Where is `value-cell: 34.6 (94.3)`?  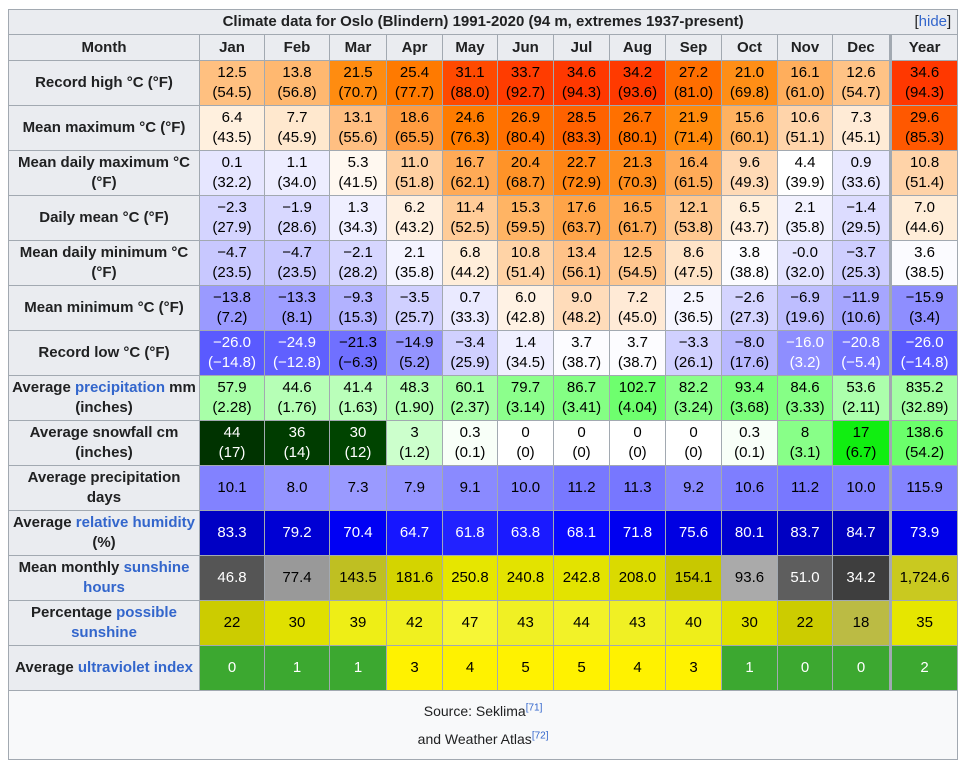 value-cell: 34.6 (94.3) is located at coordinates (581, 83).